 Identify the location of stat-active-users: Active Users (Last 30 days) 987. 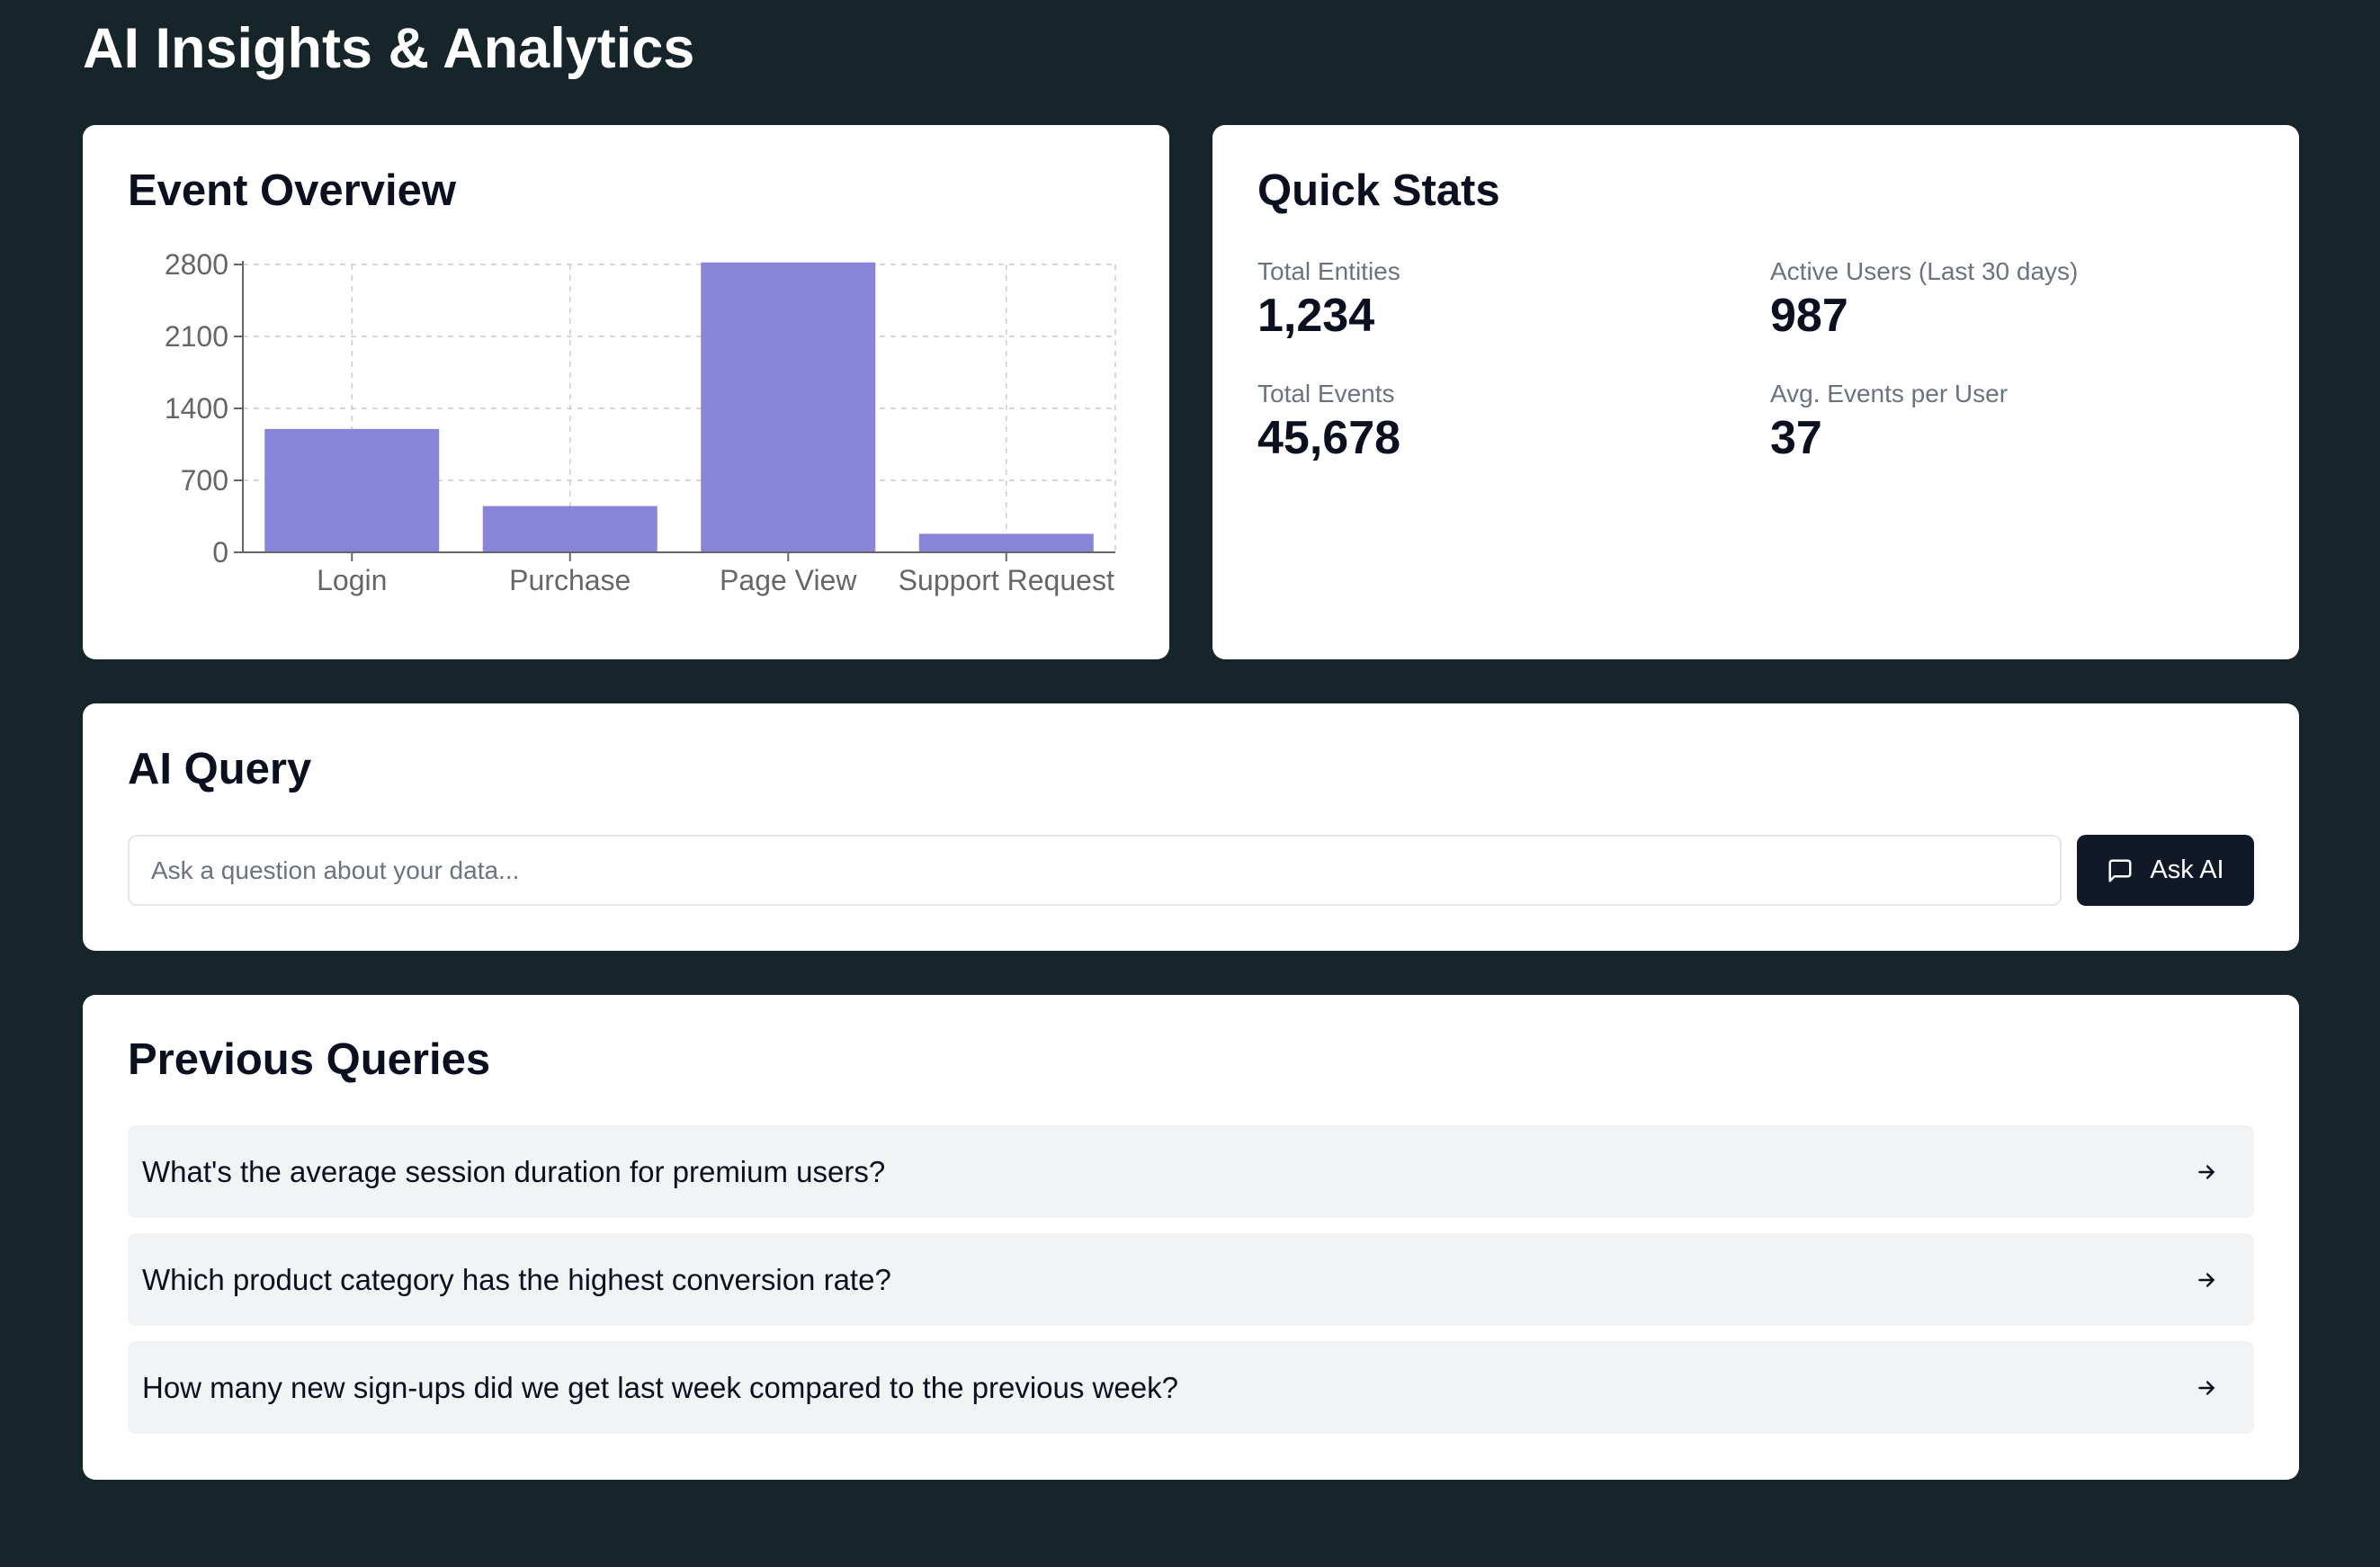
(1924, 301).